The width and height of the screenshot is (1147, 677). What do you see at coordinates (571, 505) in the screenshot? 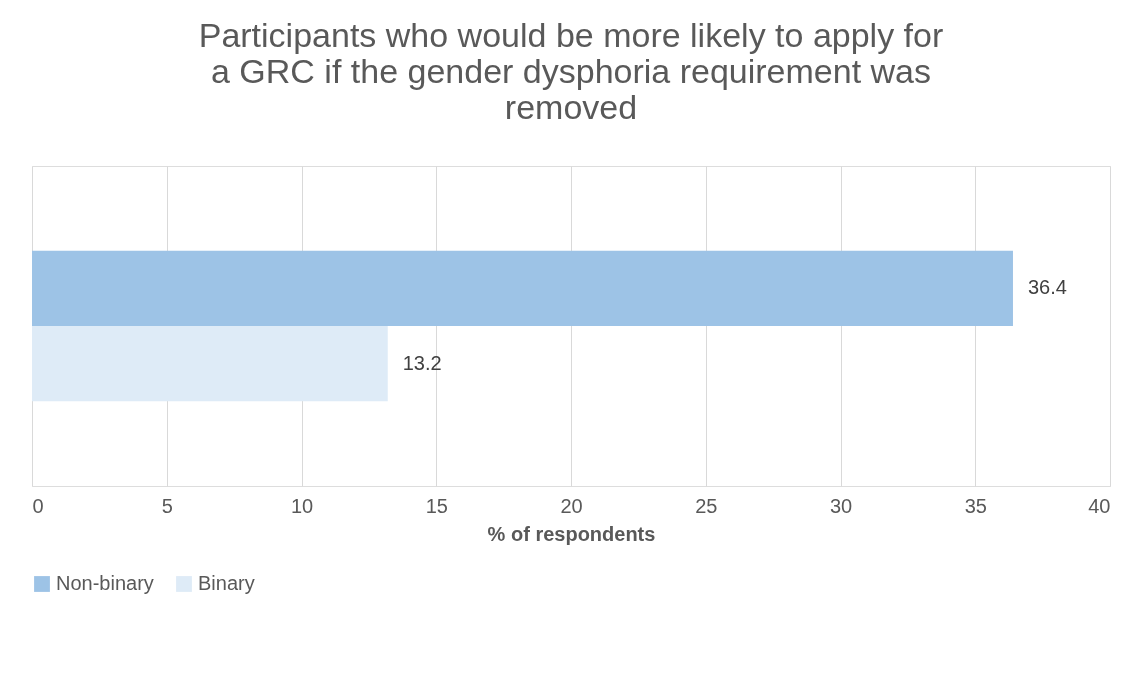
I see `x-tick-label: 20` at bounding box center [571, 505].